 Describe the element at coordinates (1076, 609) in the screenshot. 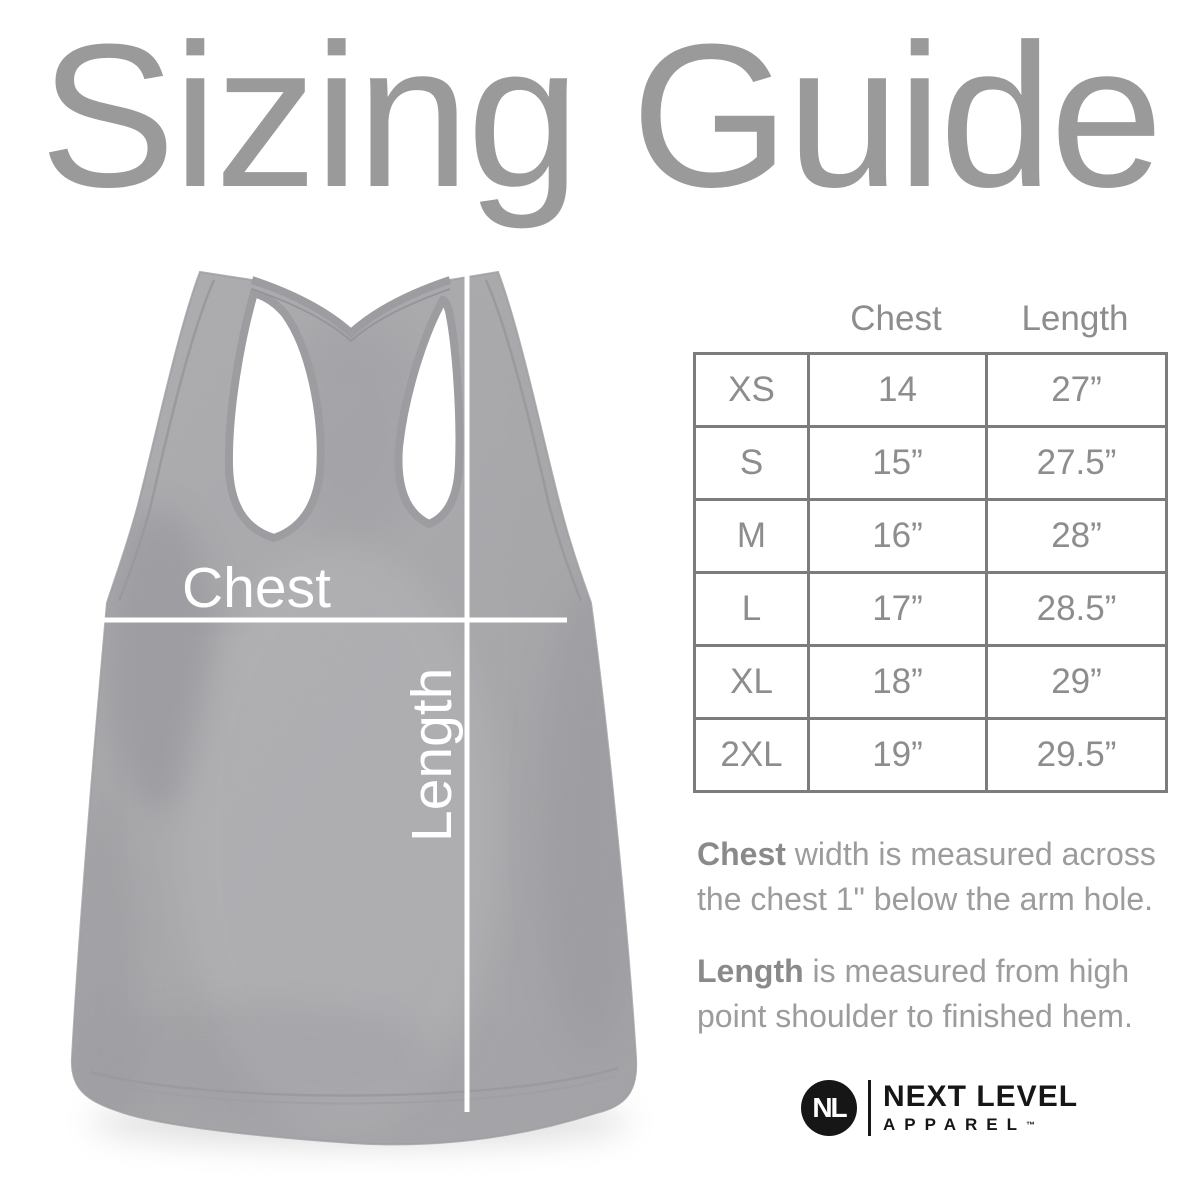

I see `length-cell: 28.5”` at that location.